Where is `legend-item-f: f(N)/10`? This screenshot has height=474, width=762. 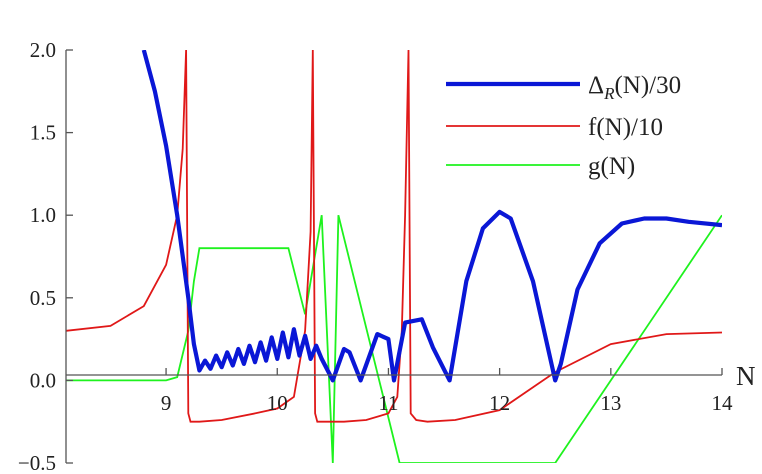 legend-item-f: f(N)/10 is located at coordinates (554, 127).